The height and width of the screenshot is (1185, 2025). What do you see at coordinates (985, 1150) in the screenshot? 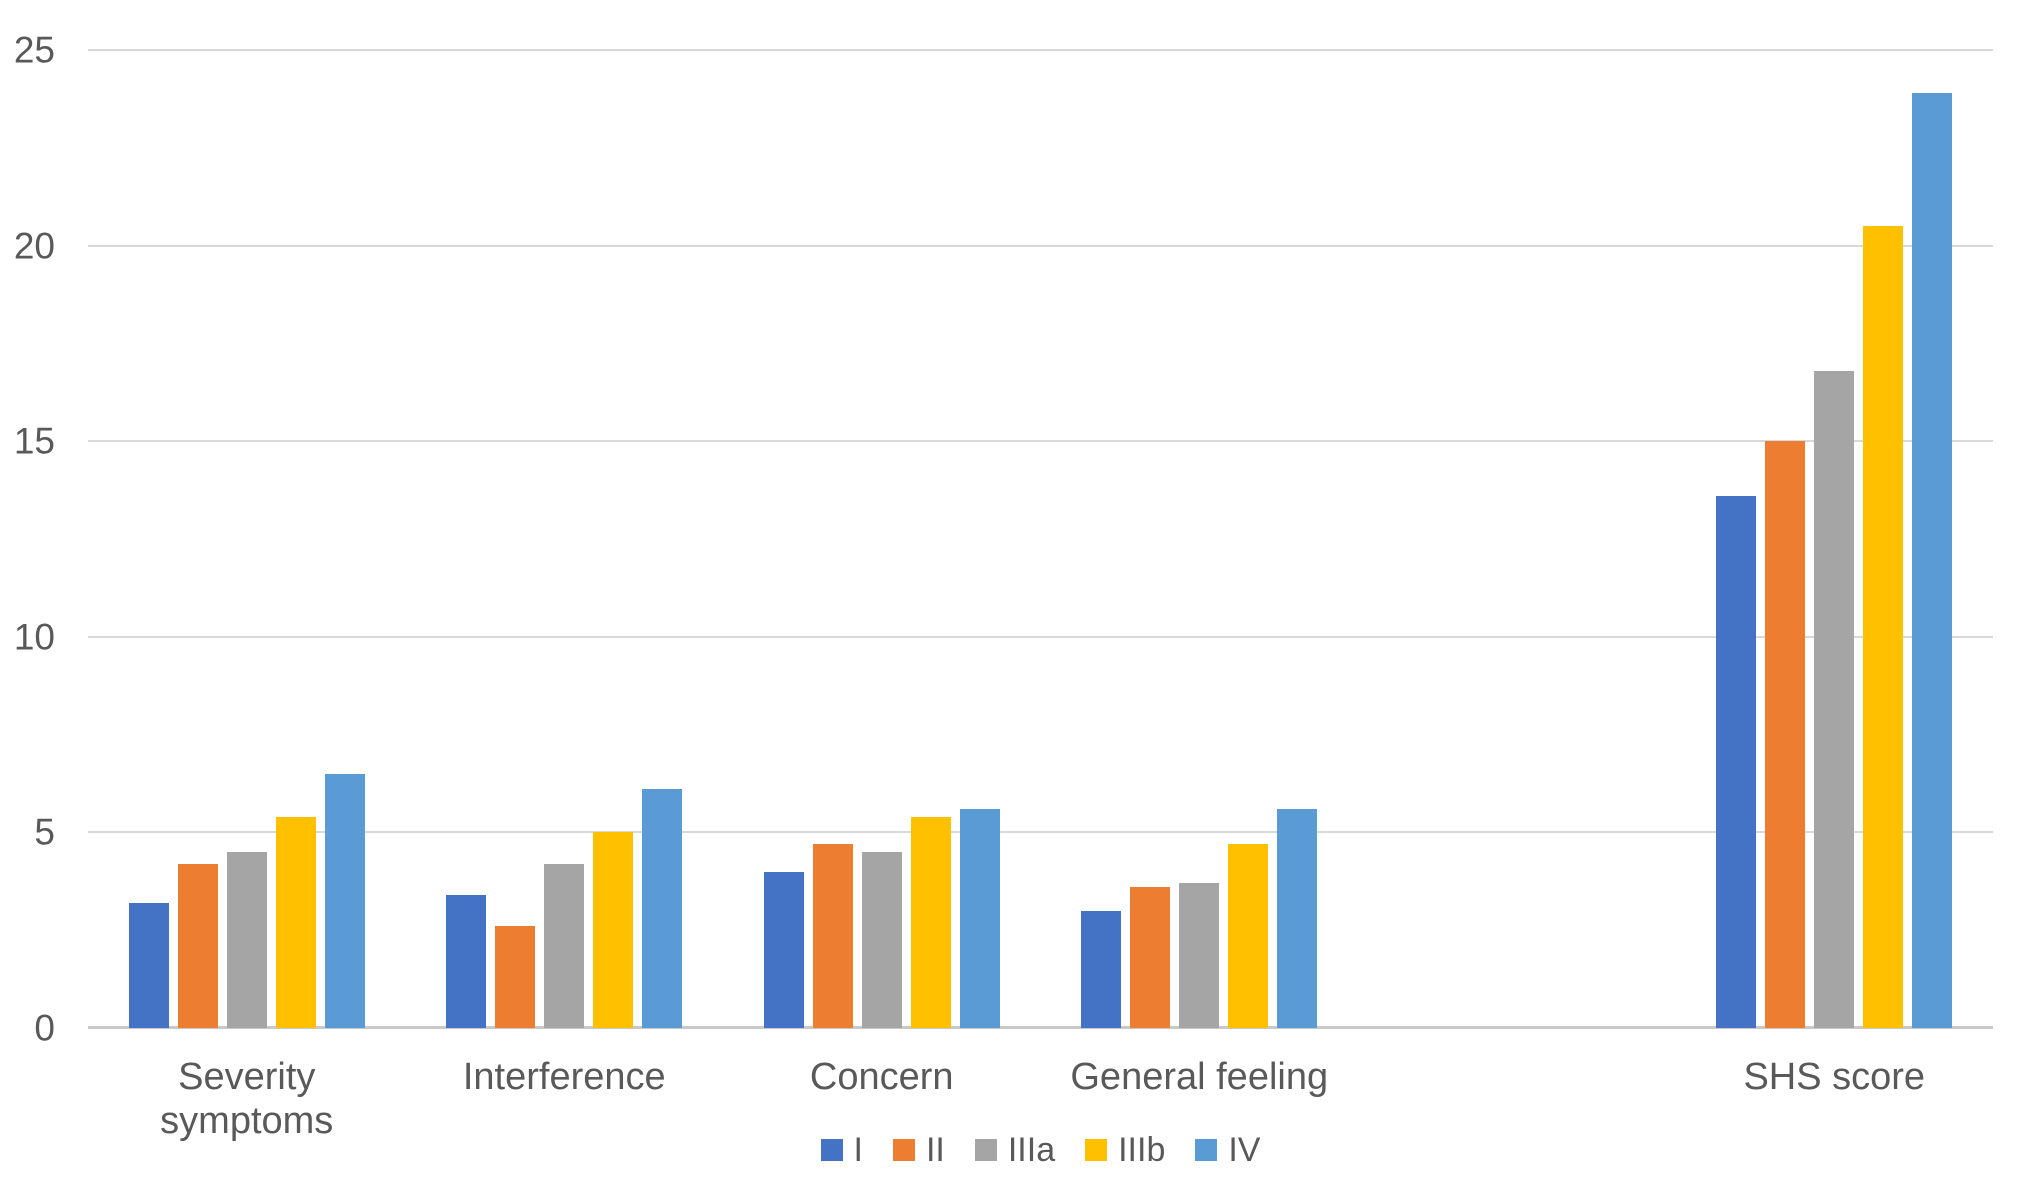
I see `legend-swatch-IIIa` at bounding box center [985, 1150].